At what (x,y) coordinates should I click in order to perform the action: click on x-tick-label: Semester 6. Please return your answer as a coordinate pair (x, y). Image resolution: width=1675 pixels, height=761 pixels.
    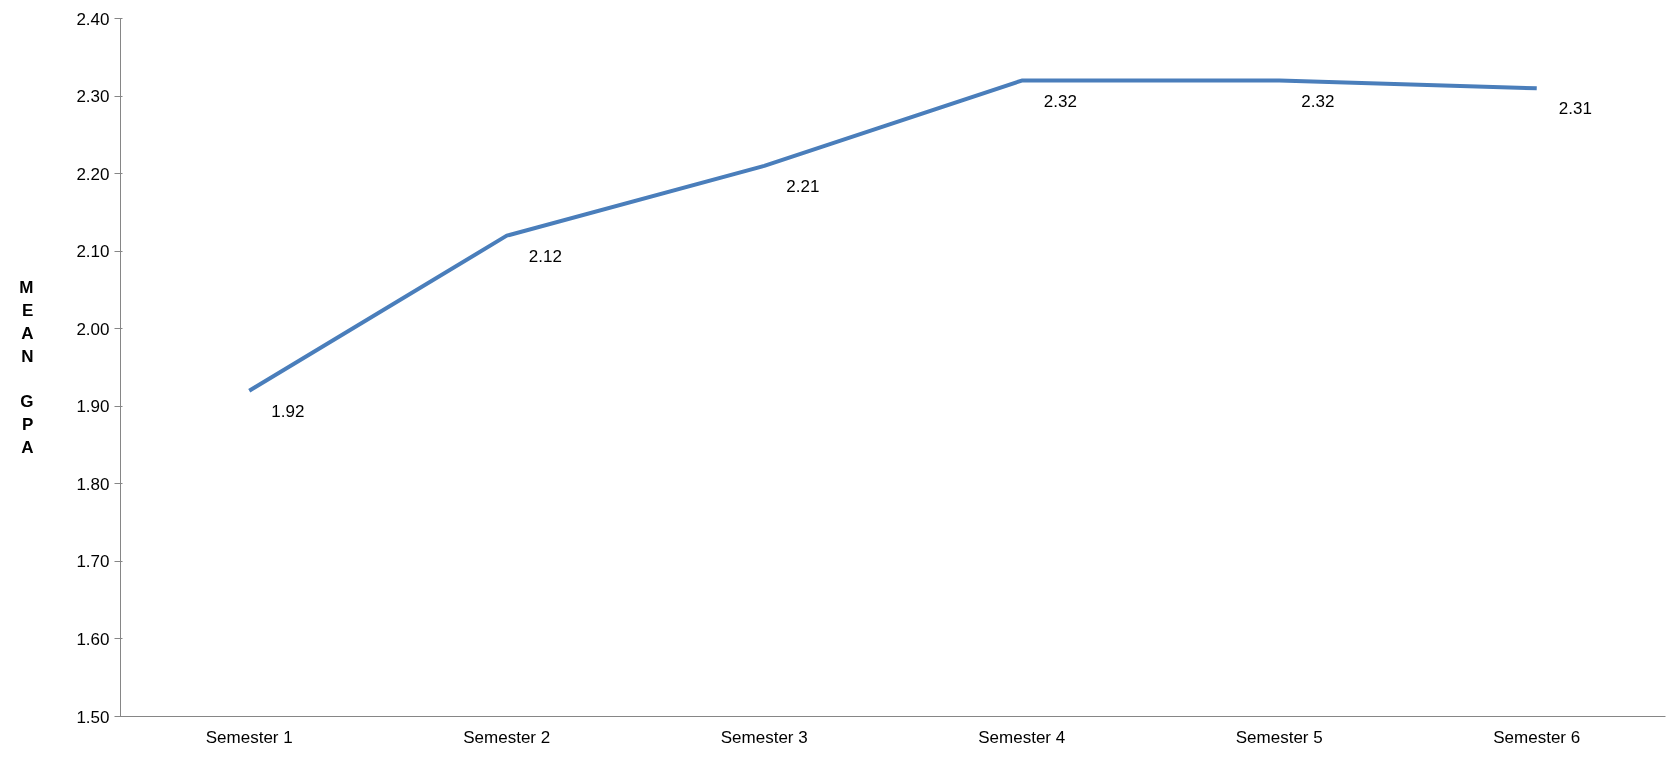
    Looking at the image, I should click on (1537, 737).